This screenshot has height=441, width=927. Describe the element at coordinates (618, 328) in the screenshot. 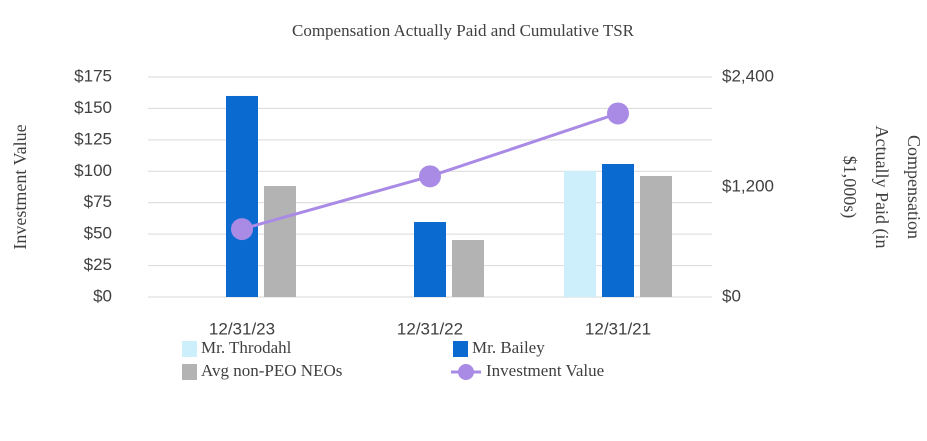

I see `x-tick-label: 12/31/21` at that location.